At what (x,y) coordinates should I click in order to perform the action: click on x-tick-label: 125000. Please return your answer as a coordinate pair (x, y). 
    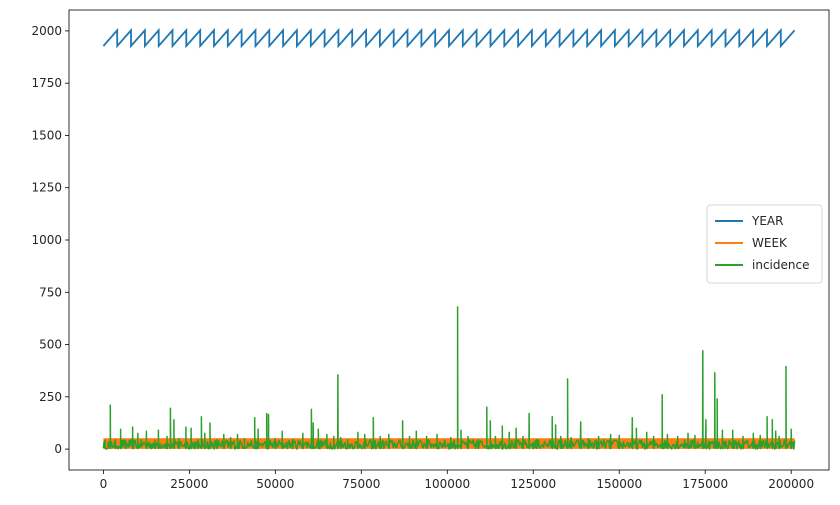
    Looking at the image, I should click on (533, 484).